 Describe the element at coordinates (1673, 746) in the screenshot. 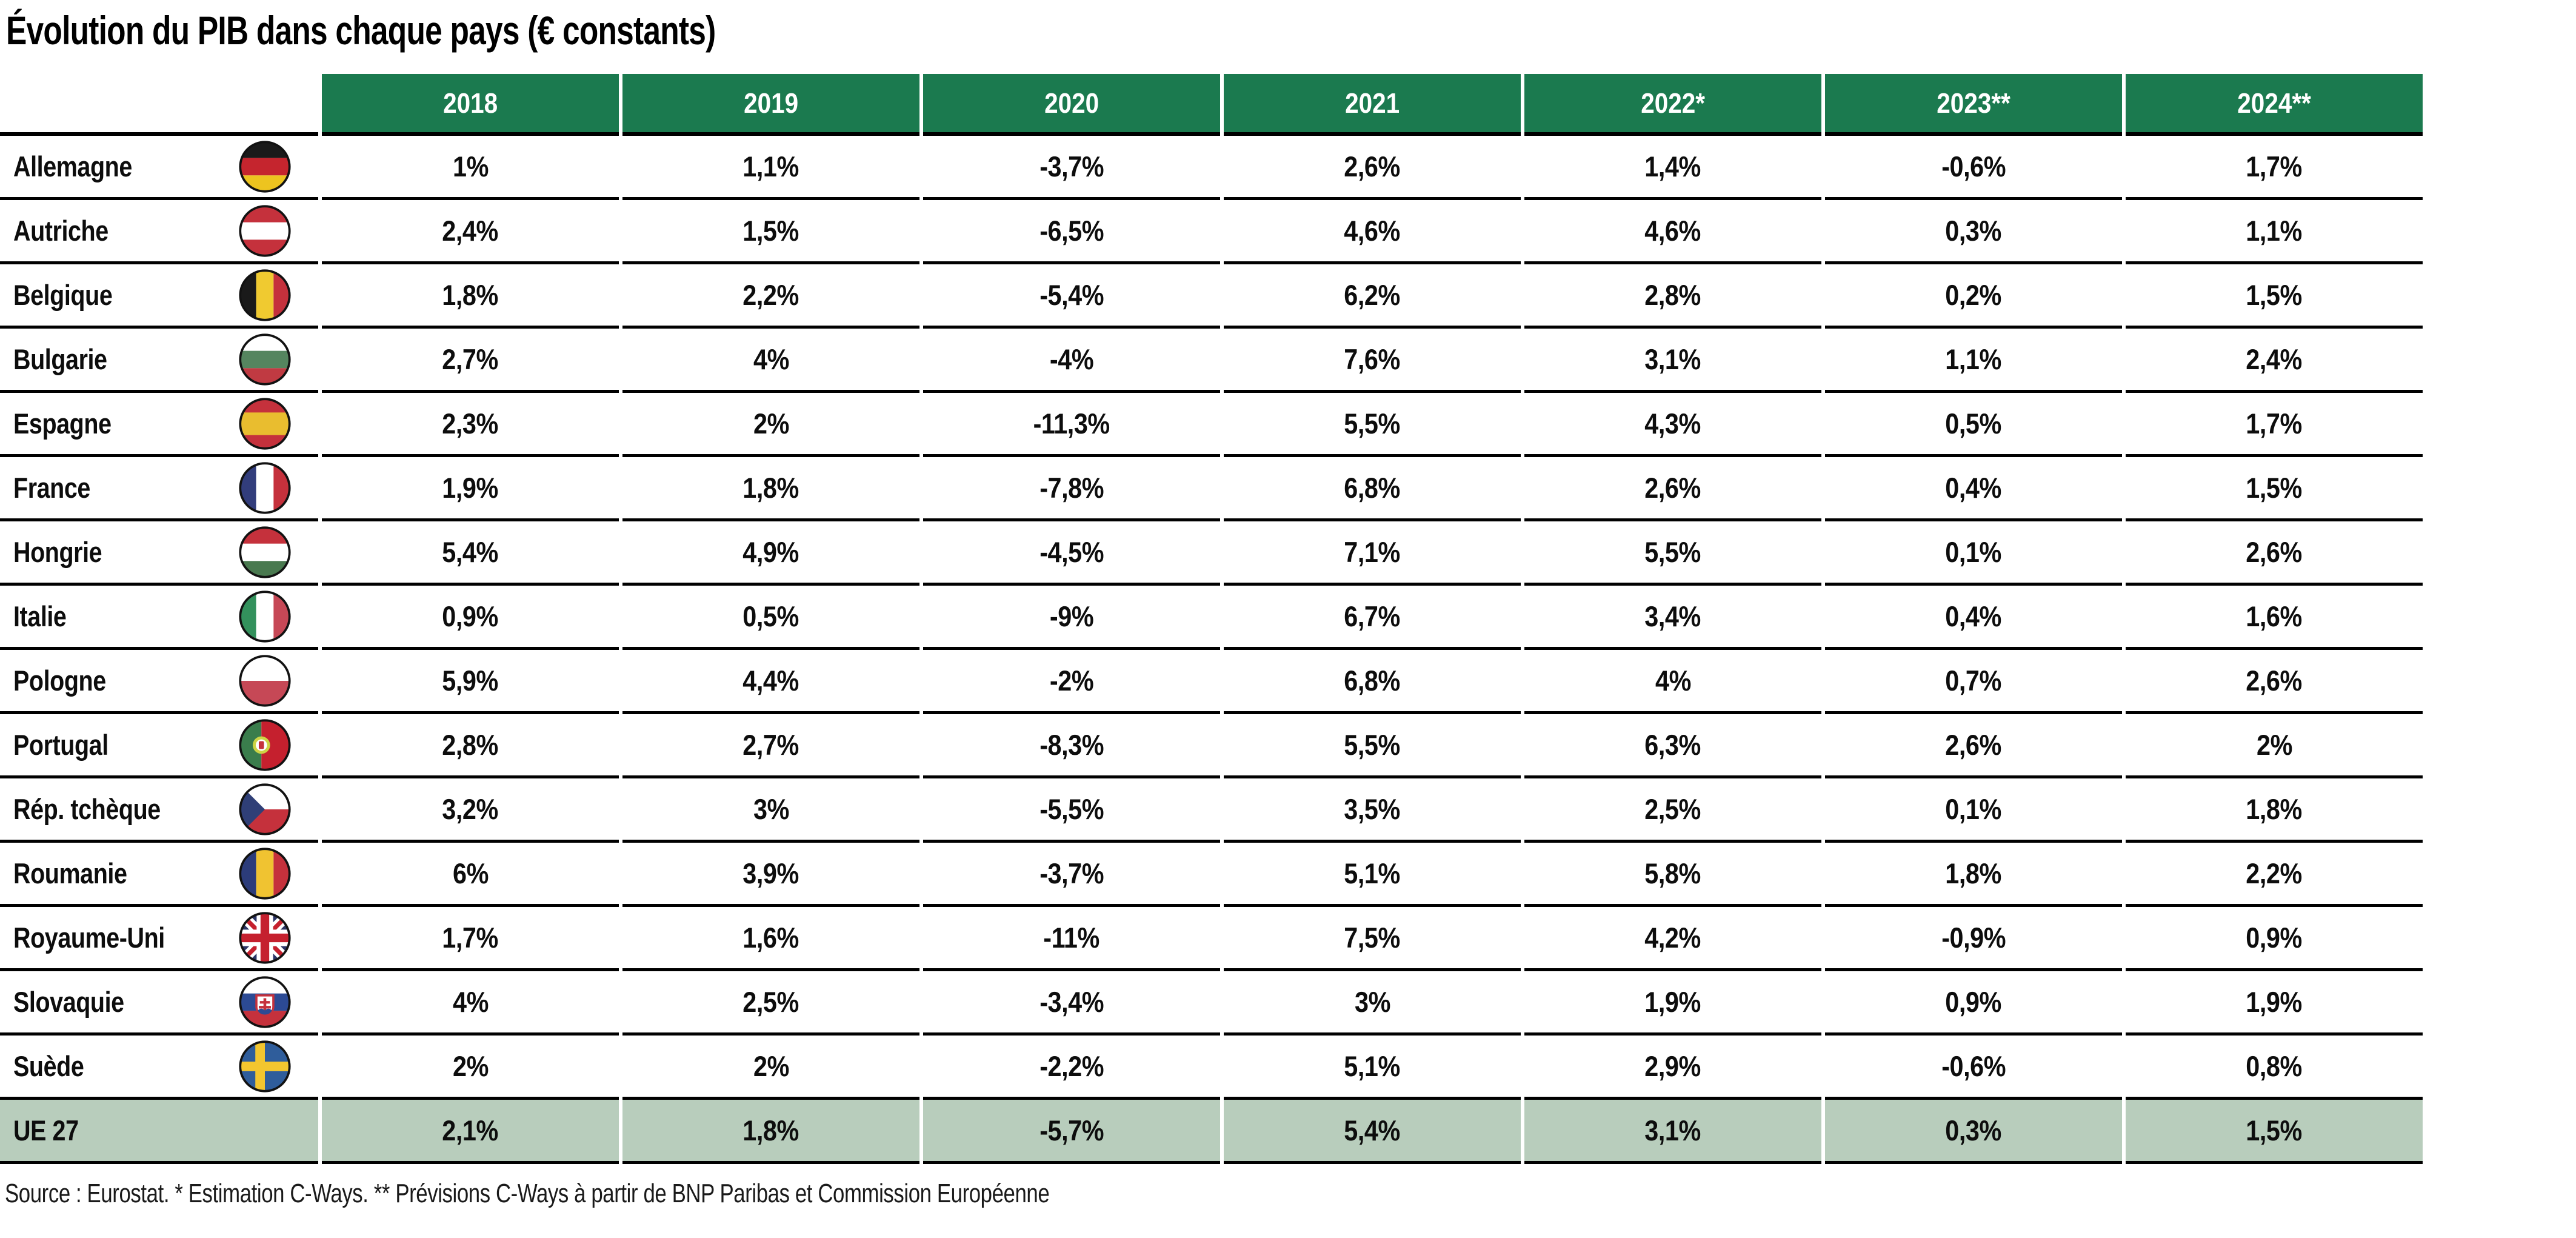

I see `value-cell: 6,3%` at that location.